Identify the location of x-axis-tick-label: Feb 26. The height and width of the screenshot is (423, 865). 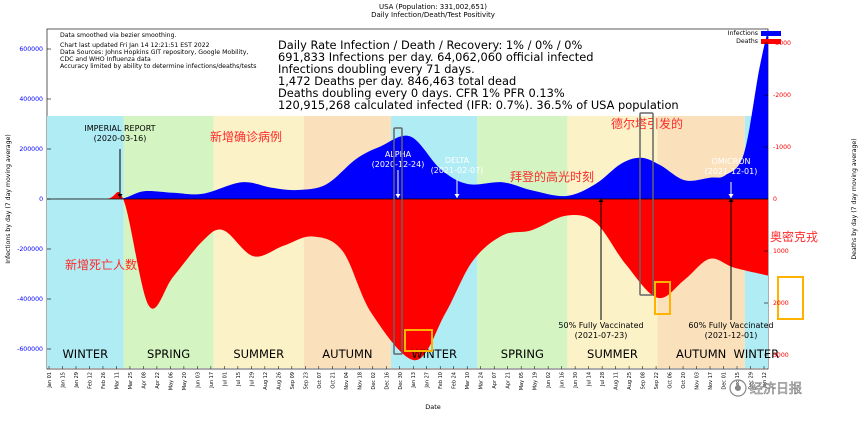
(104, 380).